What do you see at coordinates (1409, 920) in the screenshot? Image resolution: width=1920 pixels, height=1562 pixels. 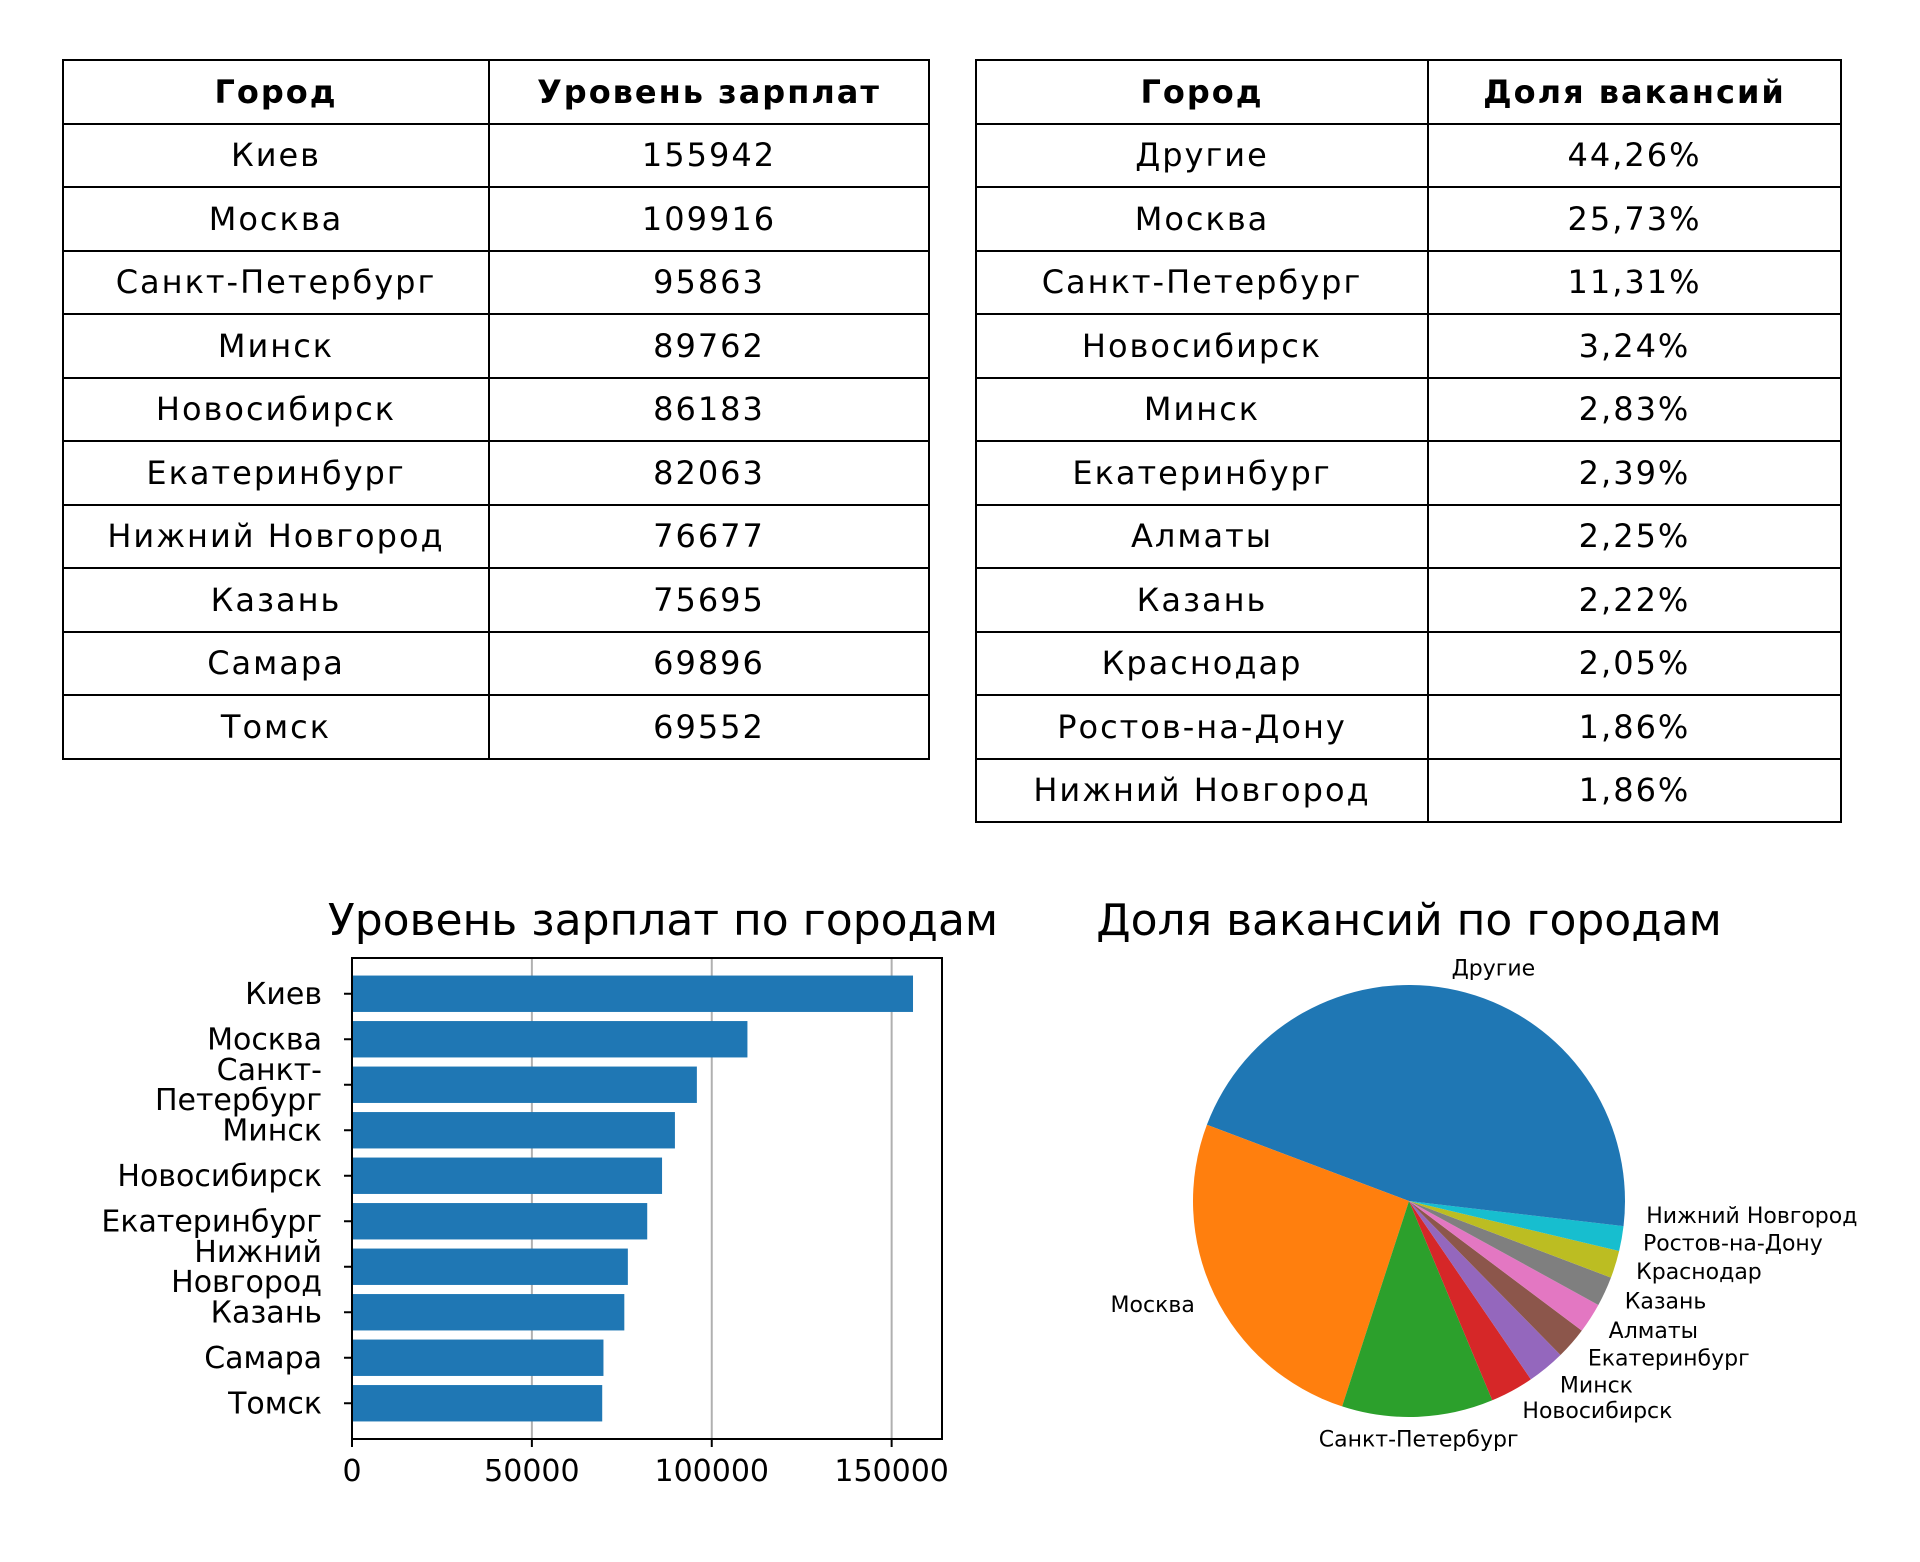 I see `pie-chart-title: Доля вакансий по городам` at bounding box center [1409, 920].